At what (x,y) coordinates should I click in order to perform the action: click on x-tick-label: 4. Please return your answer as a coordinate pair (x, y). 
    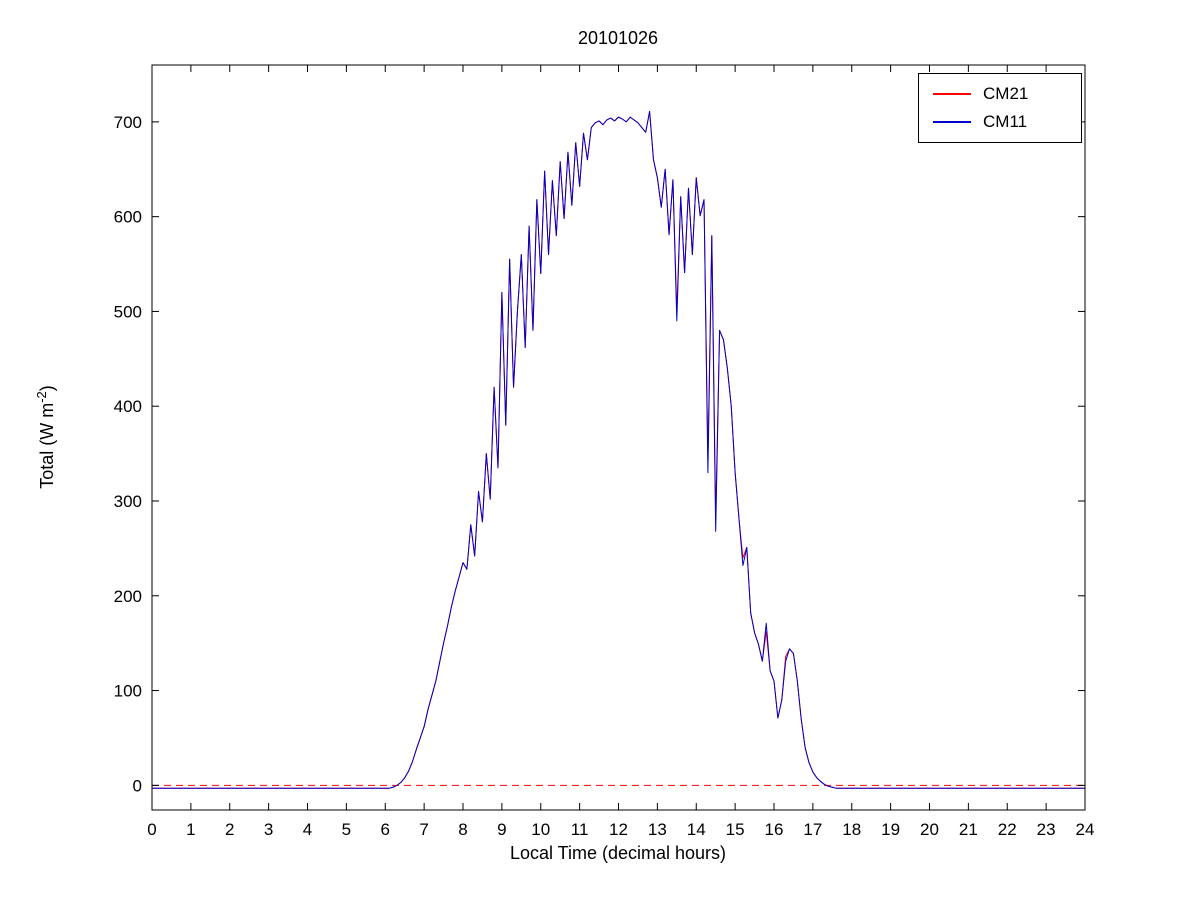
    Looking at the image, I should click on (307, 829).